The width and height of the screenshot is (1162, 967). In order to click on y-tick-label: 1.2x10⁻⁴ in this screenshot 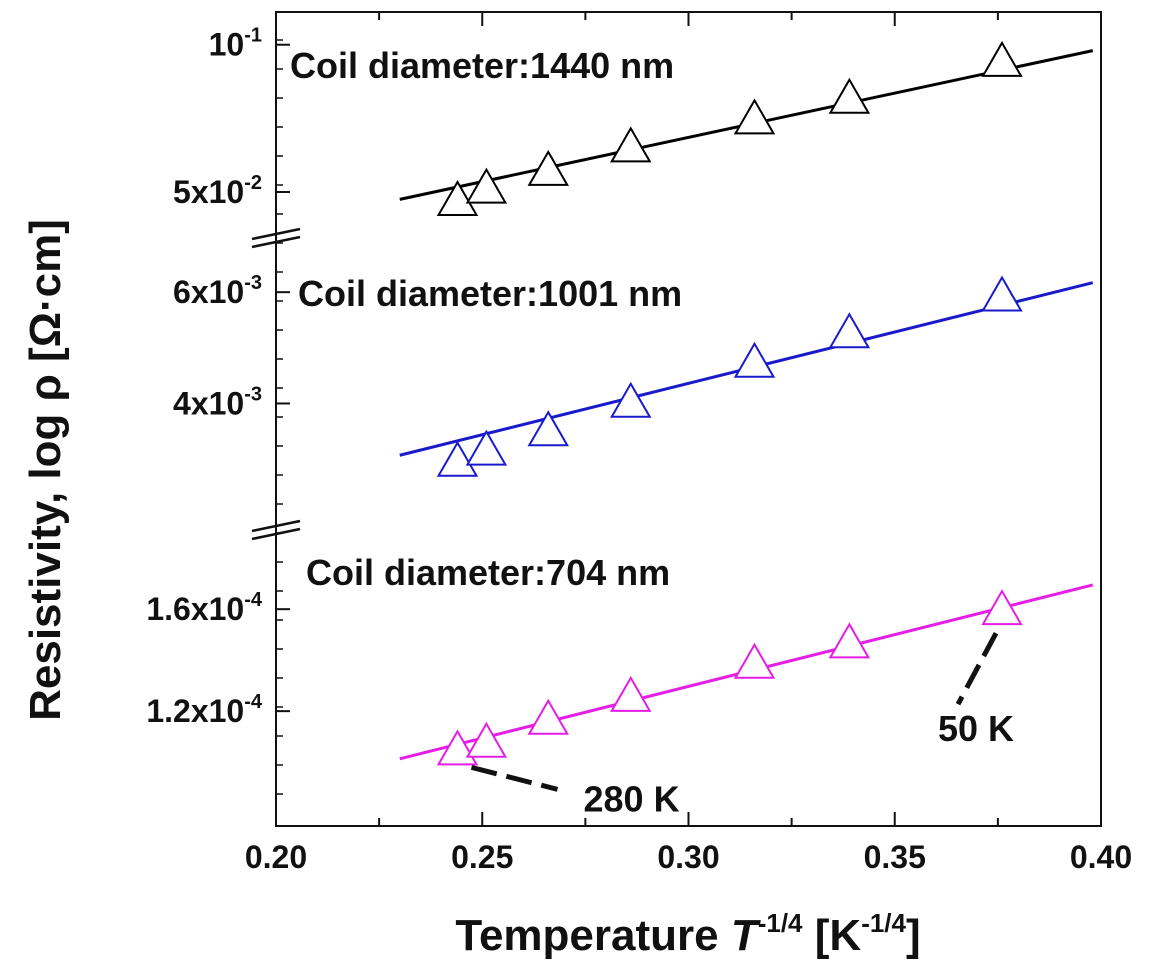, I will do `click(204, 710)`.